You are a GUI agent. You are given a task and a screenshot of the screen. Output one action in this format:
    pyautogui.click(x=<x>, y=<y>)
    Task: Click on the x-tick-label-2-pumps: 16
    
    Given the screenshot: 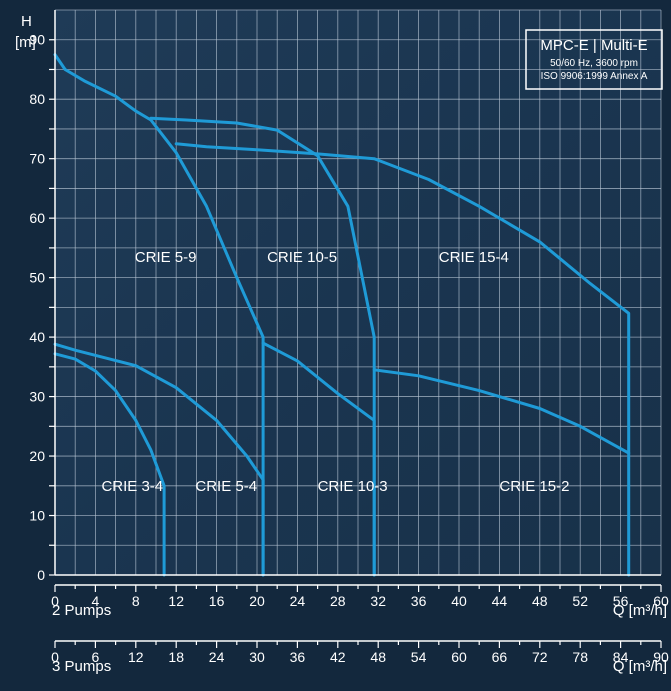 What is the action you would take?
    pyautogui.click(x=217, y=601)
    